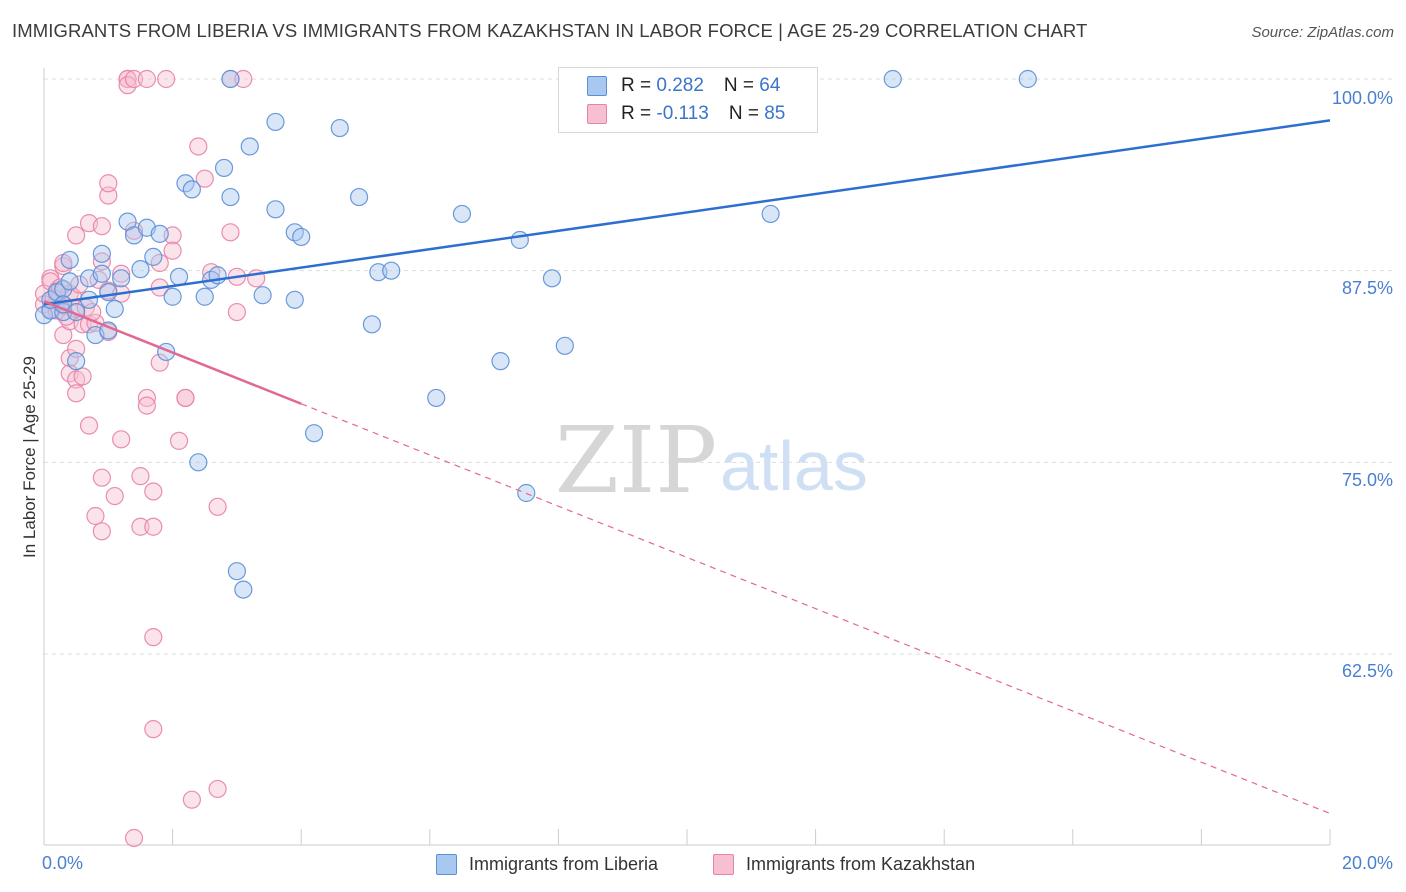  Describe the element at coordinates (741, 85) in the screenshot. I see `legend-liberia-n-label: N =` at that location.